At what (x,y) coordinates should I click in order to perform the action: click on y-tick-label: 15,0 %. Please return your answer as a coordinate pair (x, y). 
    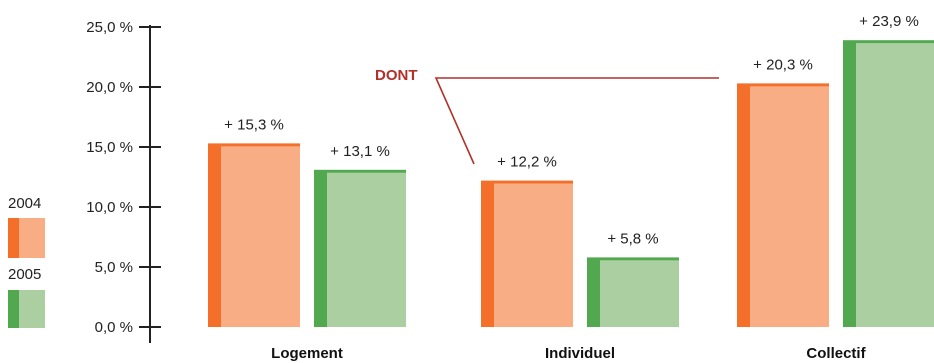
    Looking at the image, I should click on (109, 147).